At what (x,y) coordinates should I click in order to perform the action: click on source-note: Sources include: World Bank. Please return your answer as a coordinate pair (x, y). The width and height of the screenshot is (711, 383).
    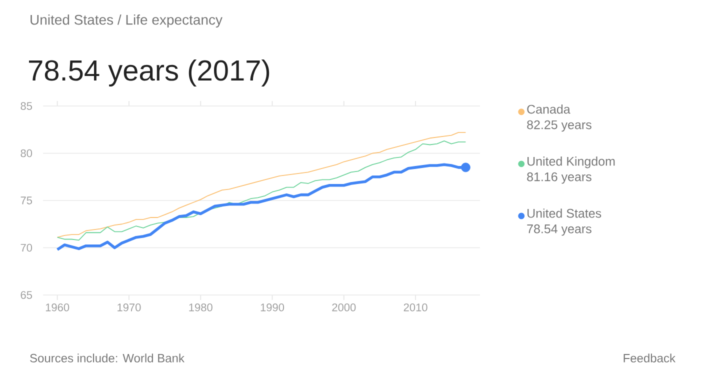
    Looking at the image, I should click on (107, 358).